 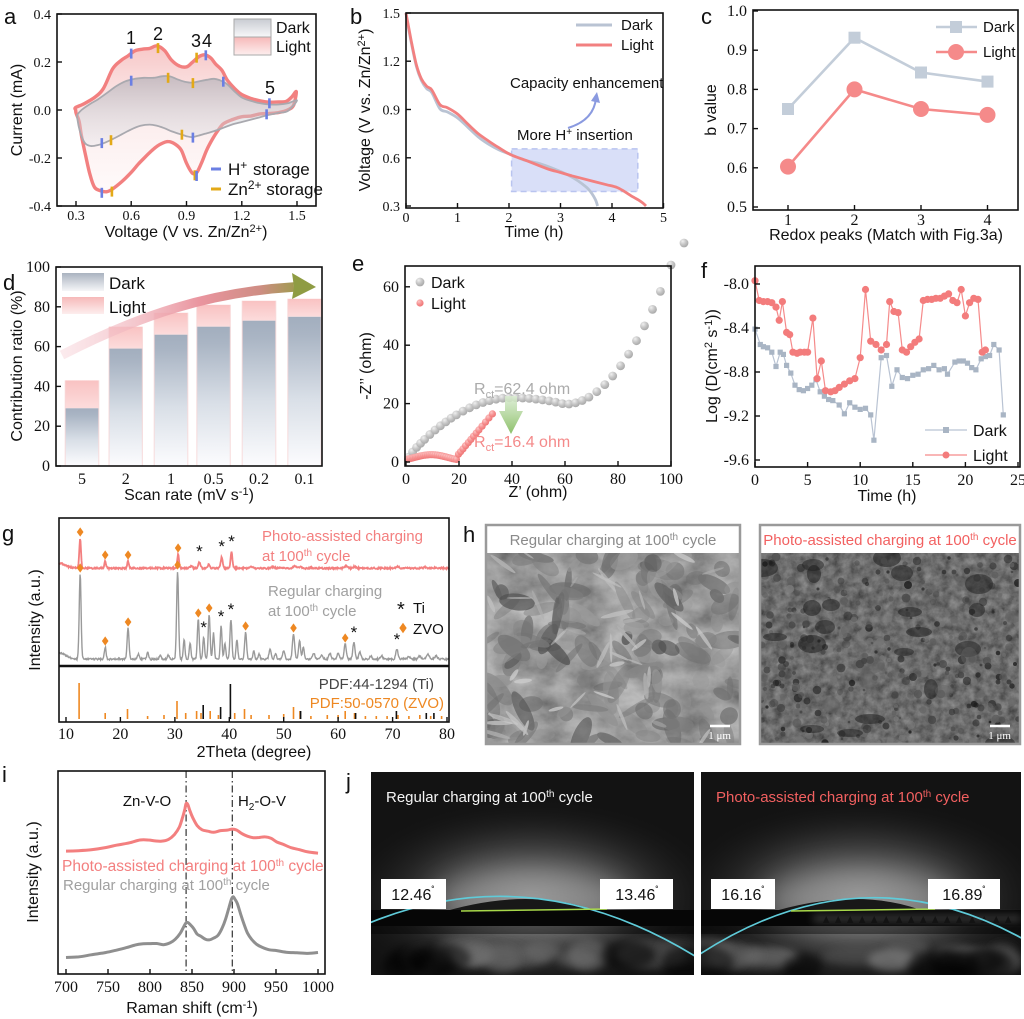 What do you see at coordinates (348, 781) in the screenshot?
I see `svg-text: j` at bounding box center [348, 781].